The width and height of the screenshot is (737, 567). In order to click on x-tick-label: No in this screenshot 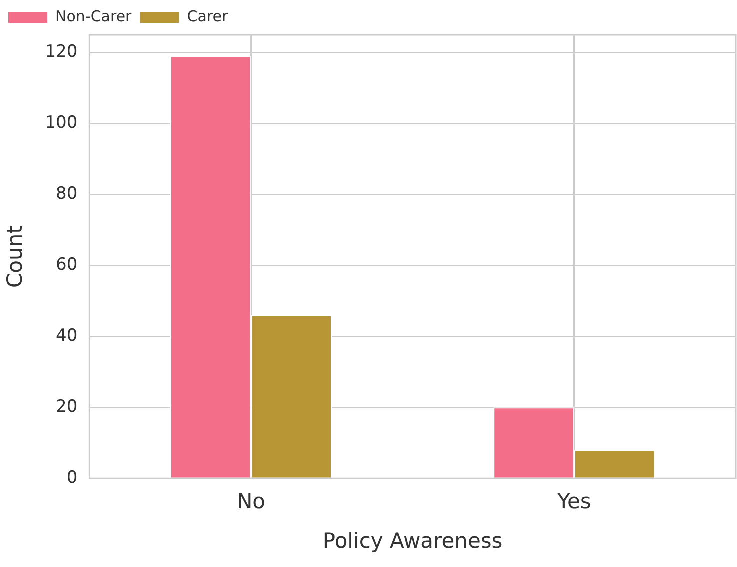, I will do `click(251, 502)`.